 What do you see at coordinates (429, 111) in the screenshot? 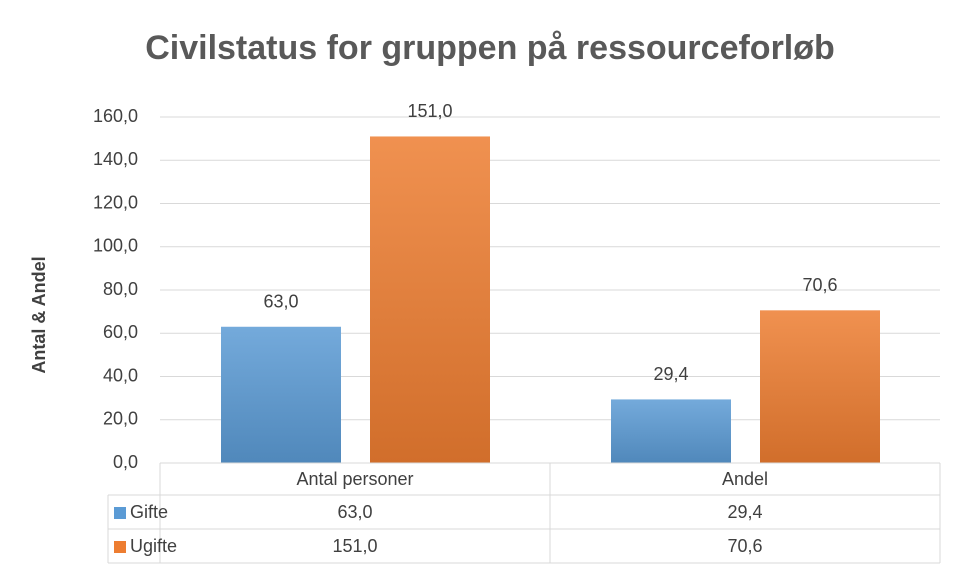
I see `data-label: 151,0` at bounding box center [429, 111].